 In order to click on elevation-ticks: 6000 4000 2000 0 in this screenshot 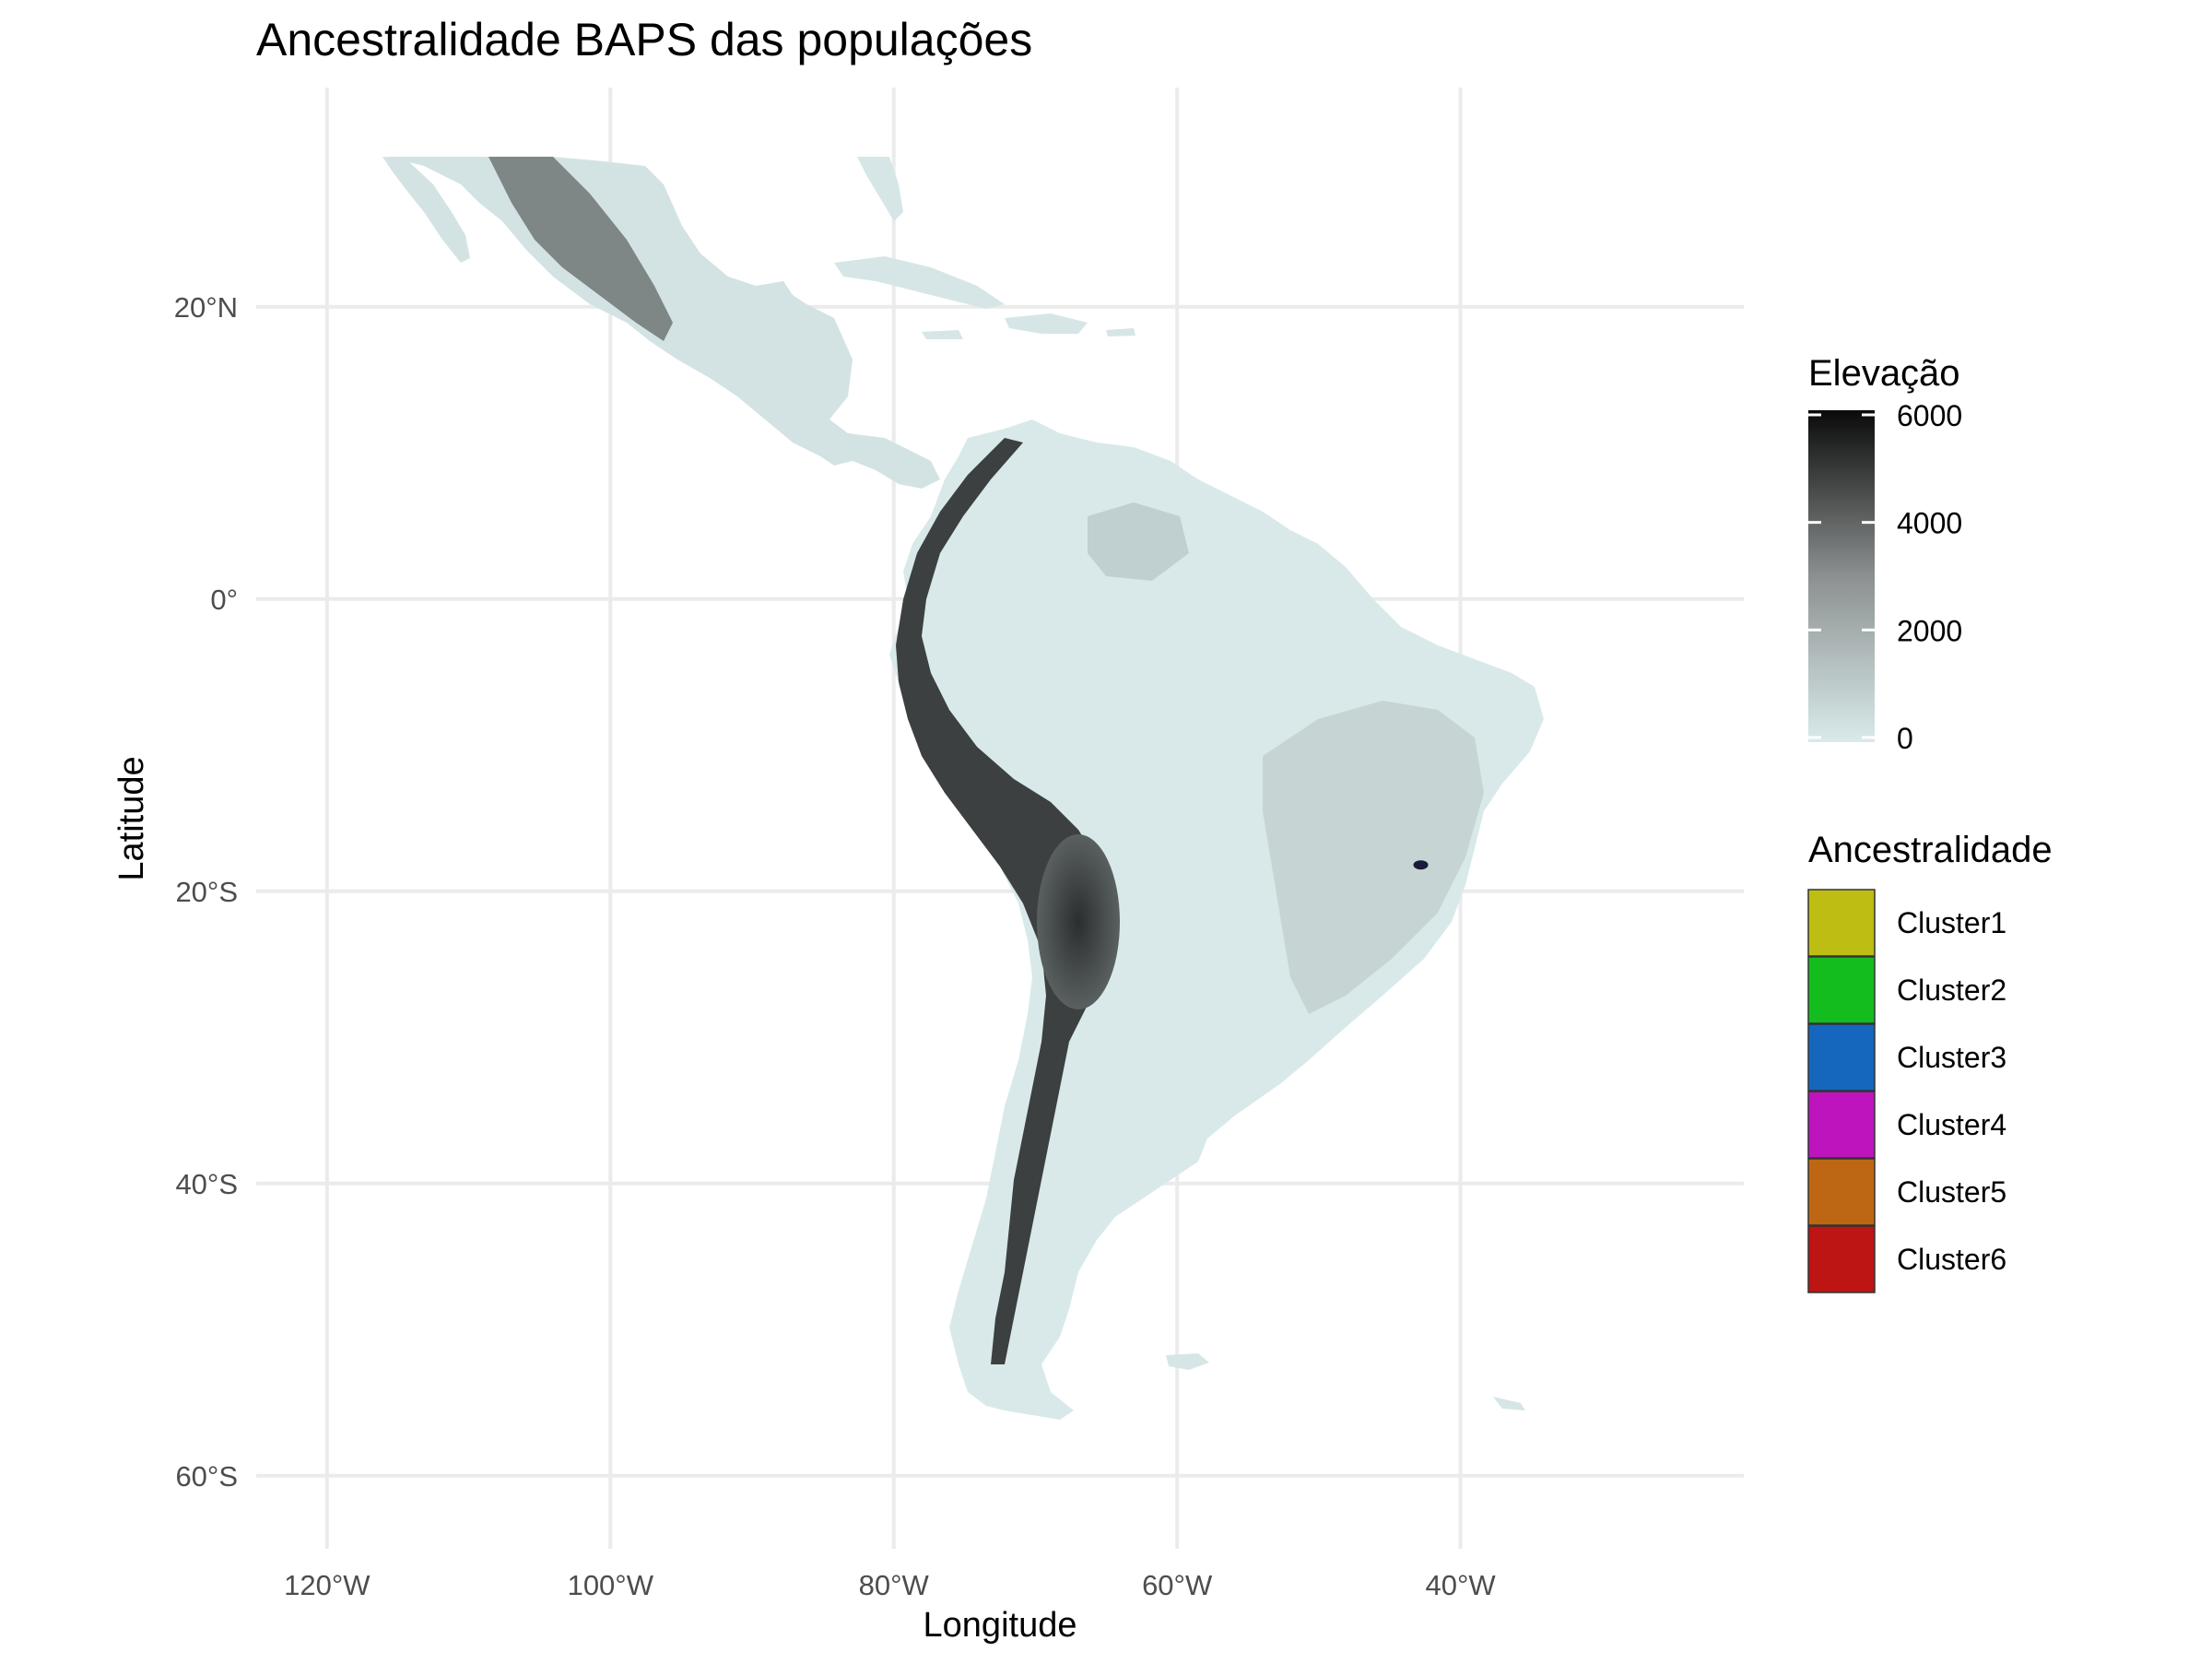, I will do `click(1885, 577)`.